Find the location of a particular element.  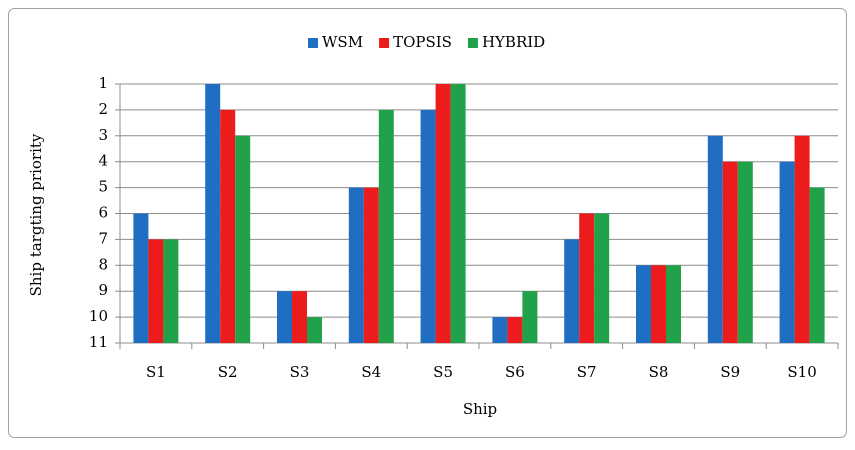

y-tick-label: 9 is located at coordinates (103, 290).